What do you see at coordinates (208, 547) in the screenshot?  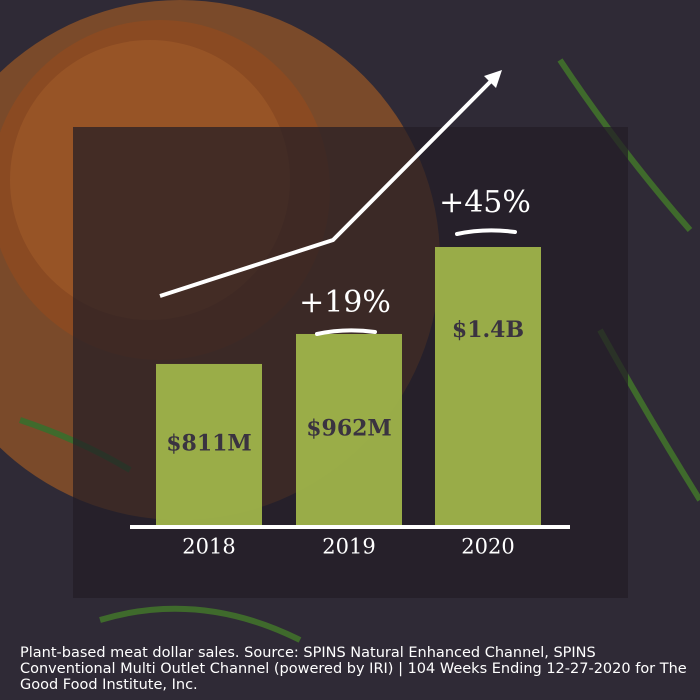 I see `x-tick-label: 2018` at bounding box center [208, 547].